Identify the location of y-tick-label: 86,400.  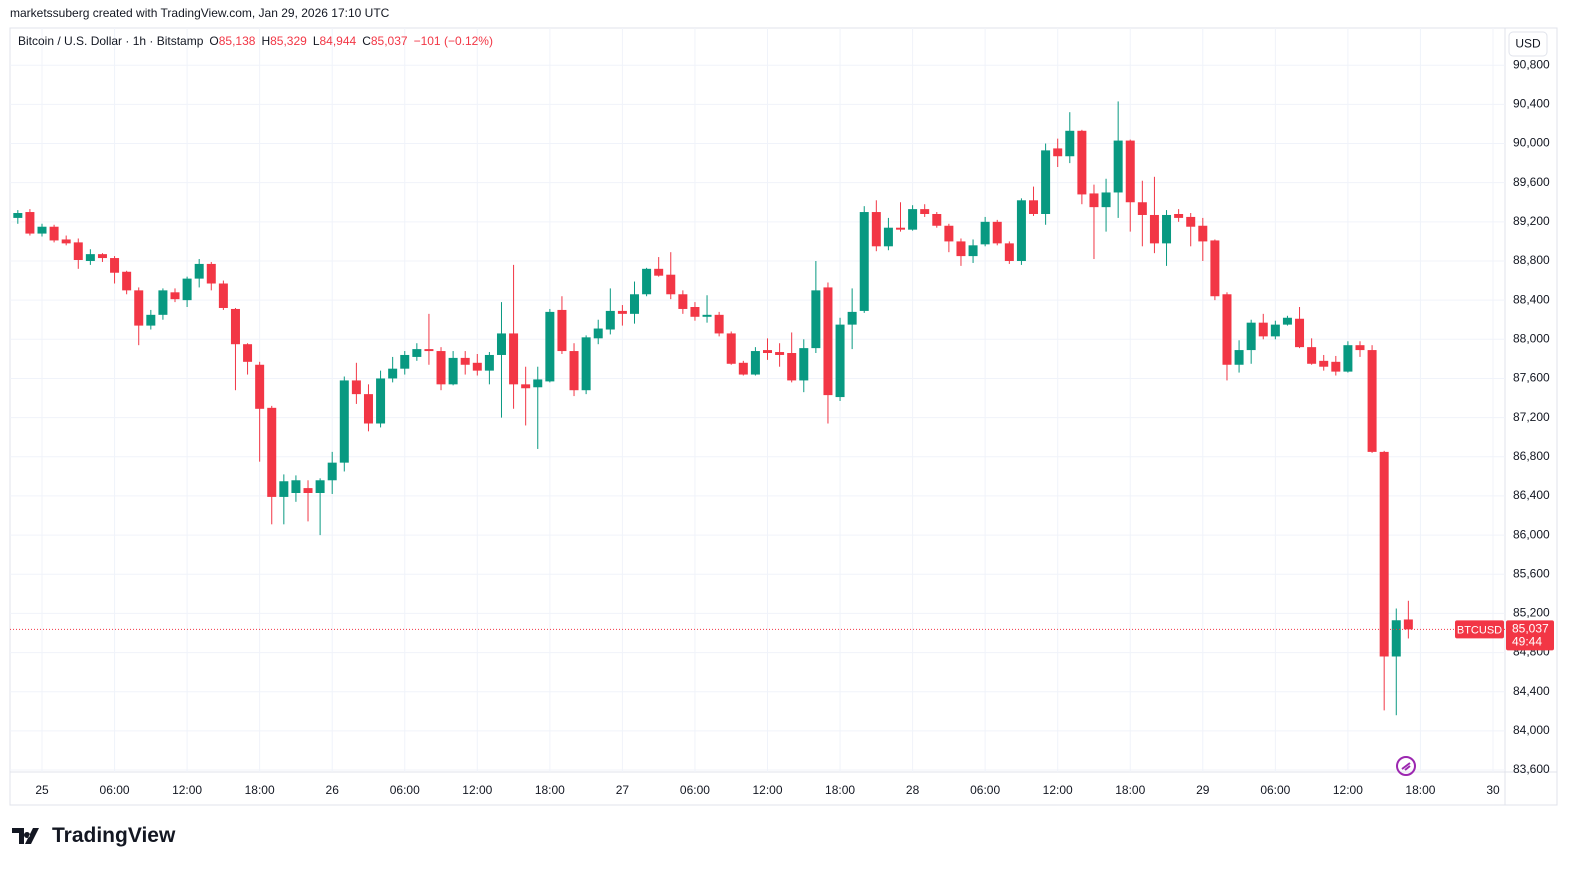
(1531, 495).